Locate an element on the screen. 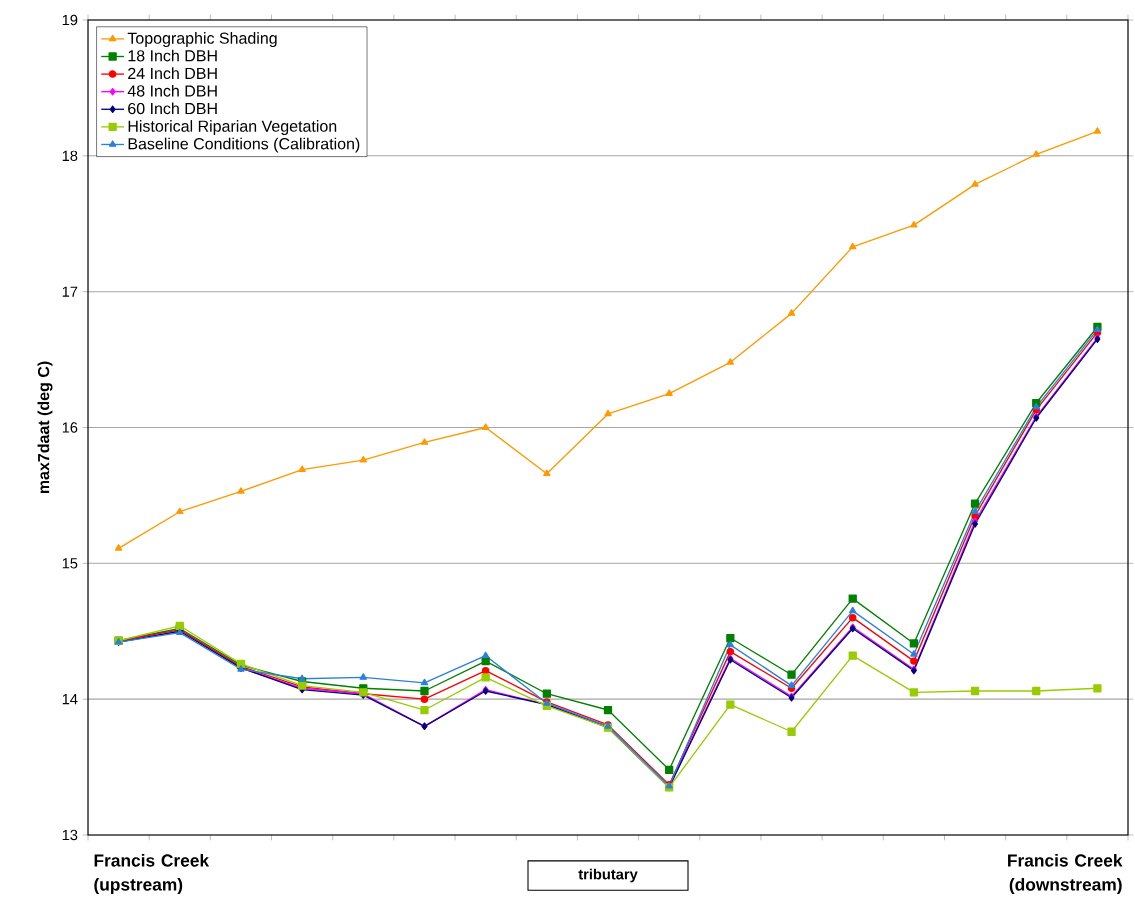 The height and width of the screenshot is (913, 1135). legend-label: 48 Inch DBH is located at coordinates (172, 90).